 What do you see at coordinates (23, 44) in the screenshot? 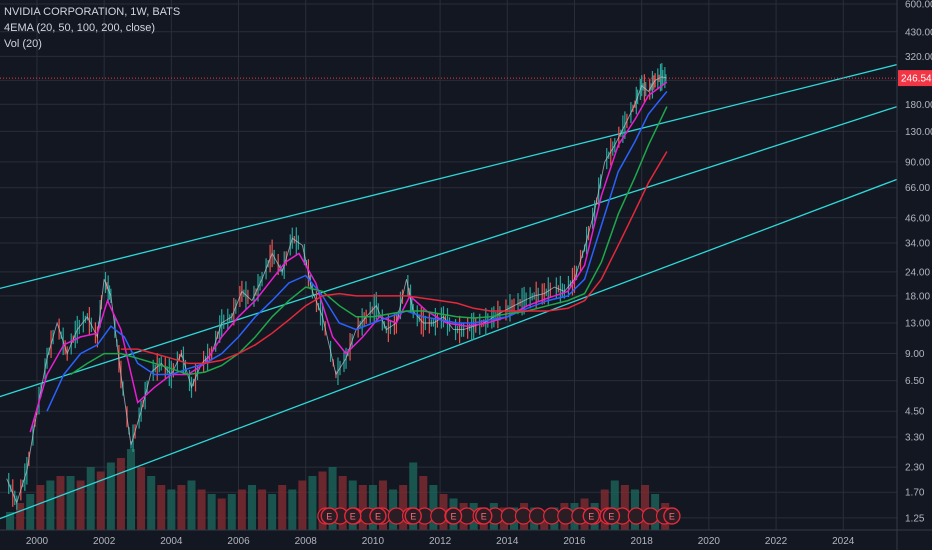
I see `indicator-volume-label: Vol (20)` at bounding box center [23, 44].